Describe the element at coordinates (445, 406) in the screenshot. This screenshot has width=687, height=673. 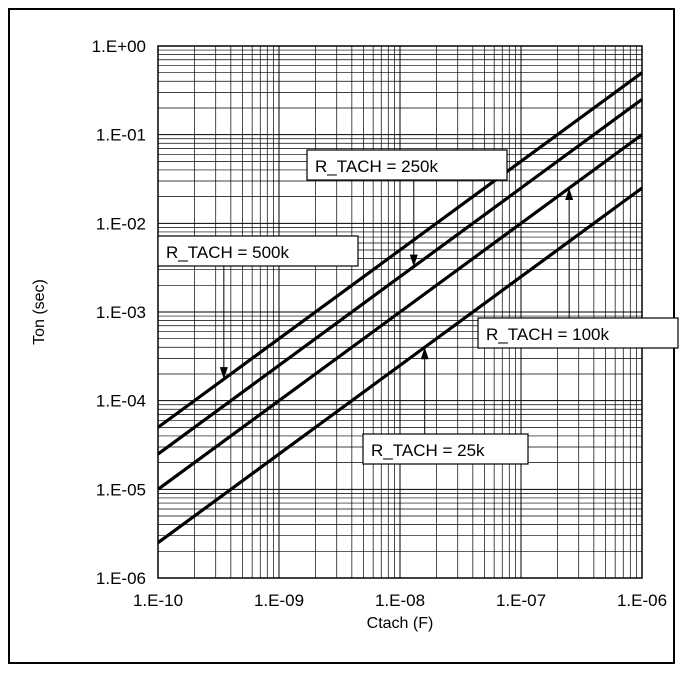
I see `annotation: R_TACH = 25k` at that location.